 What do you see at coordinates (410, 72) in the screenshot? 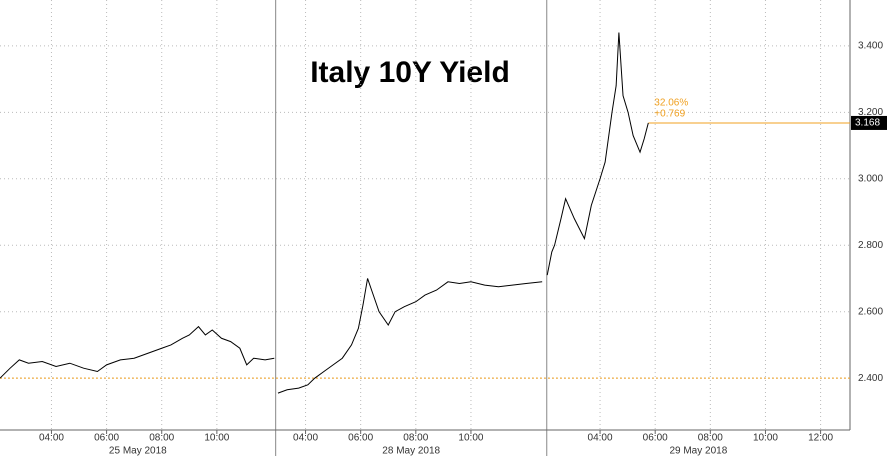
I see `chart-title: Italy 10Y Yield` at bounding box center [410, 72].